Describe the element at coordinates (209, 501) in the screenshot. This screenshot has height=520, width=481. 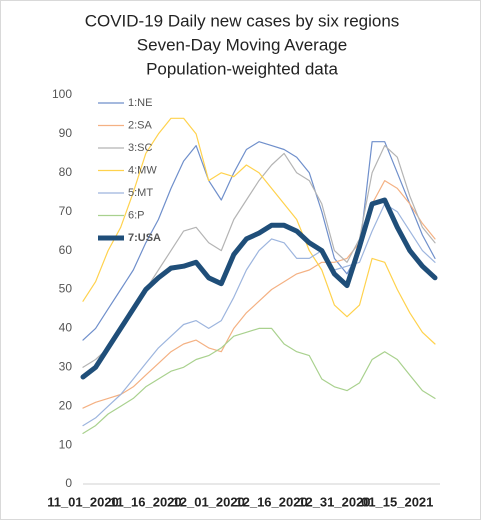
I see `x-tick-label: 12_01_2020` at that location.